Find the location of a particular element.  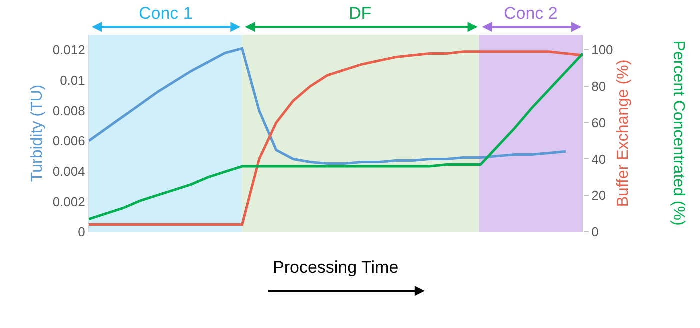

y-tick-label: 0.006 is located at coordinates (69, 141).